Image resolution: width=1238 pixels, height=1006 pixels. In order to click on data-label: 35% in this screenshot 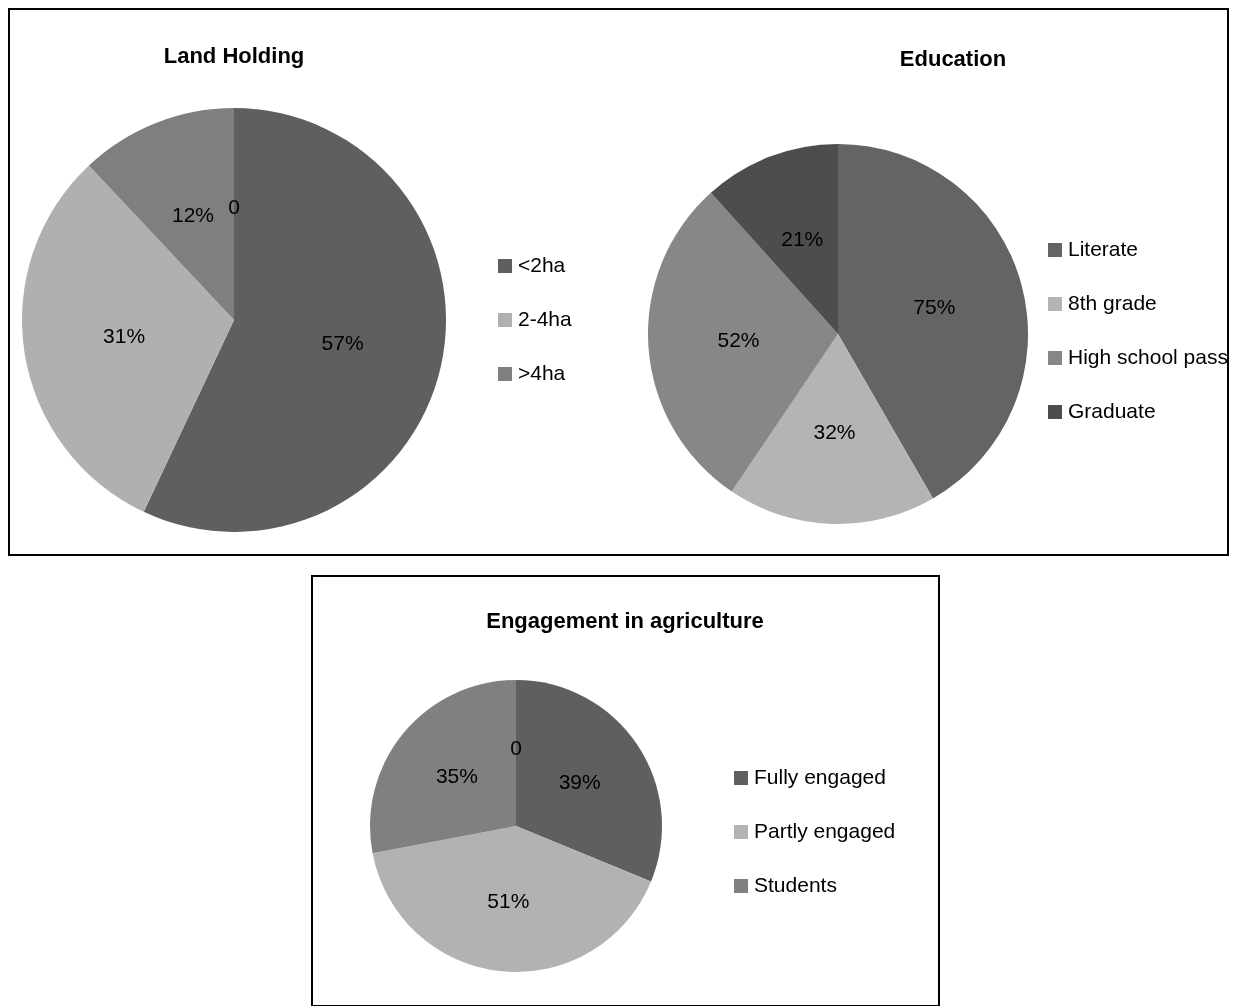, I will do `click(456, 775)`.